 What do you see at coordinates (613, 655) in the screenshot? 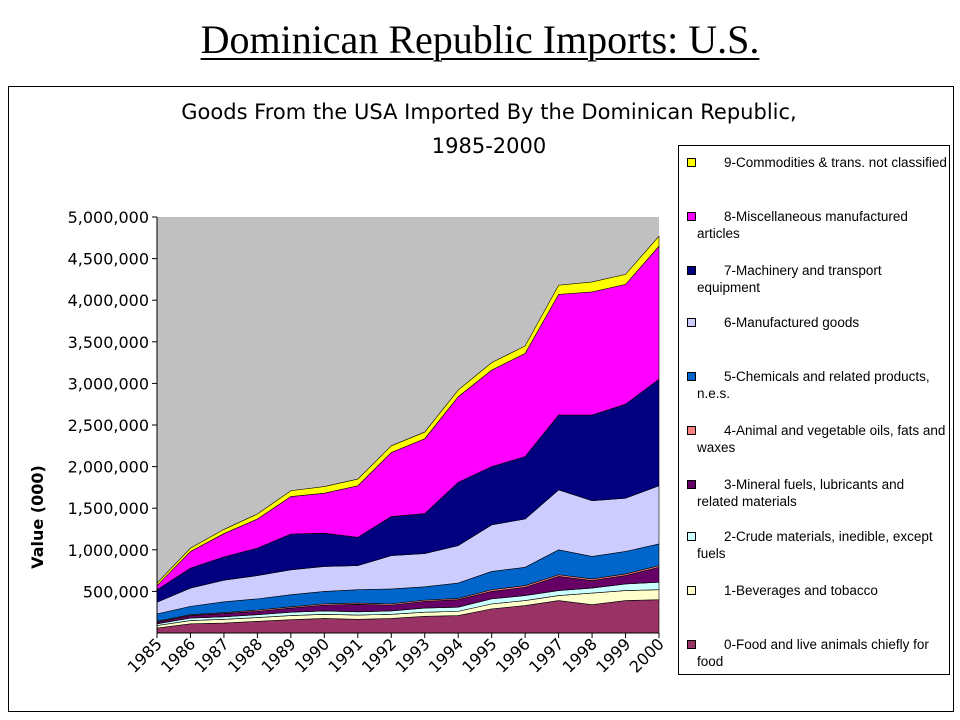
I see `x-tick-label: 1999` at bounding box center [613, 655].